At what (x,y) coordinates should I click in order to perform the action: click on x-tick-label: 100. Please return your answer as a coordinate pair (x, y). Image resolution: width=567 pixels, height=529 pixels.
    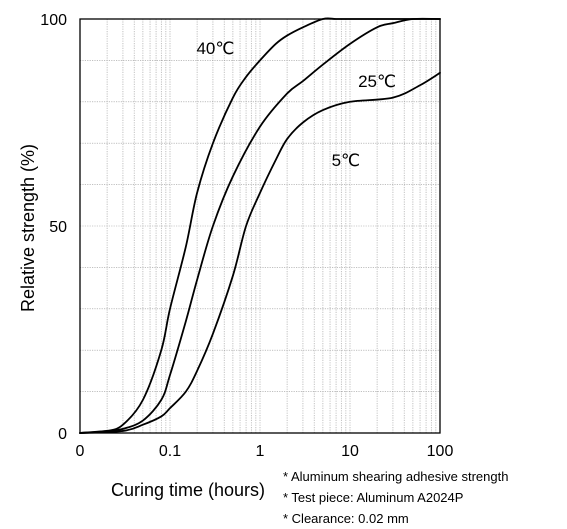
    Looking at the image, I should click on (440, 451).